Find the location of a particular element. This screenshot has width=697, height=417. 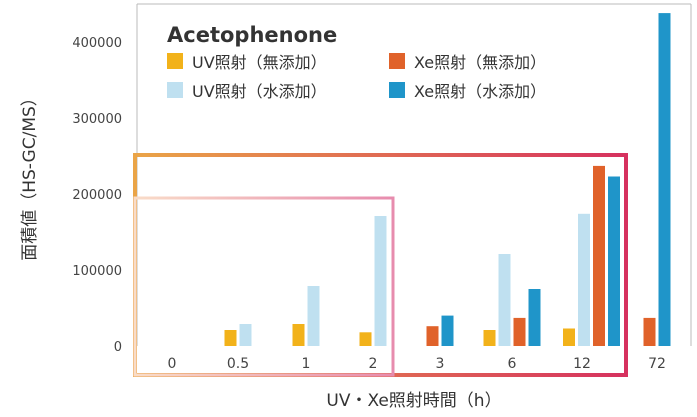

y-tick-label: 400000 is located at coordinates (97, 43).